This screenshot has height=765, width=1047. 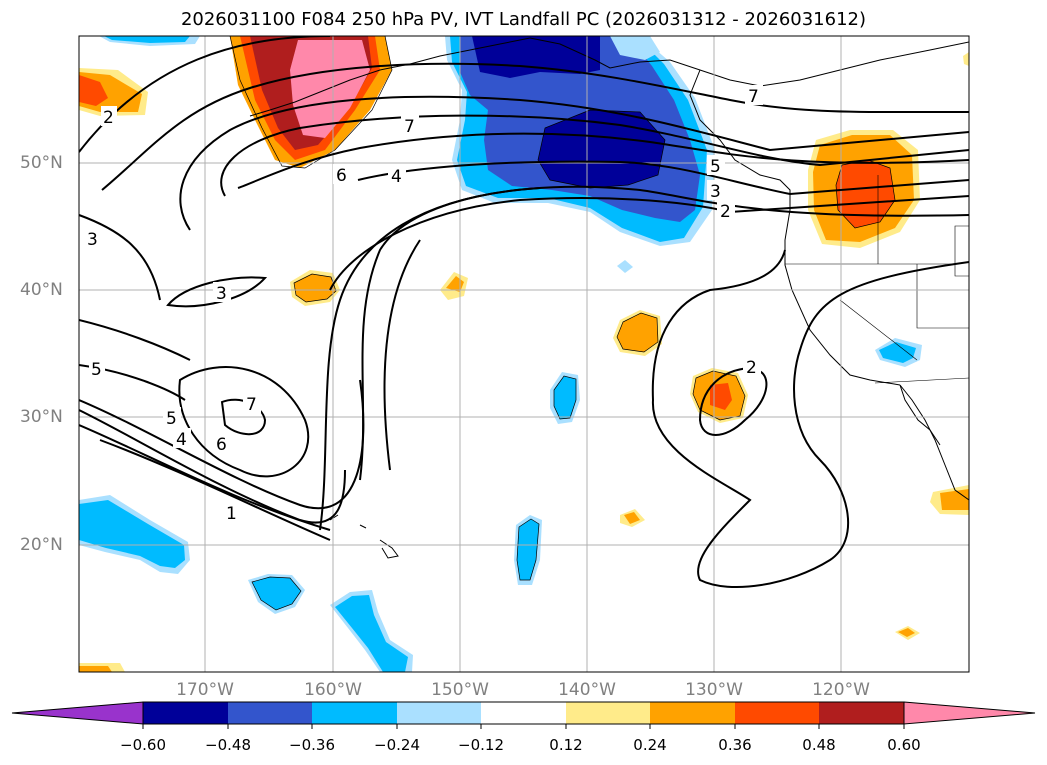 I want to click on colorbar-tick-label: −0.48, so click(x=228, y=745).